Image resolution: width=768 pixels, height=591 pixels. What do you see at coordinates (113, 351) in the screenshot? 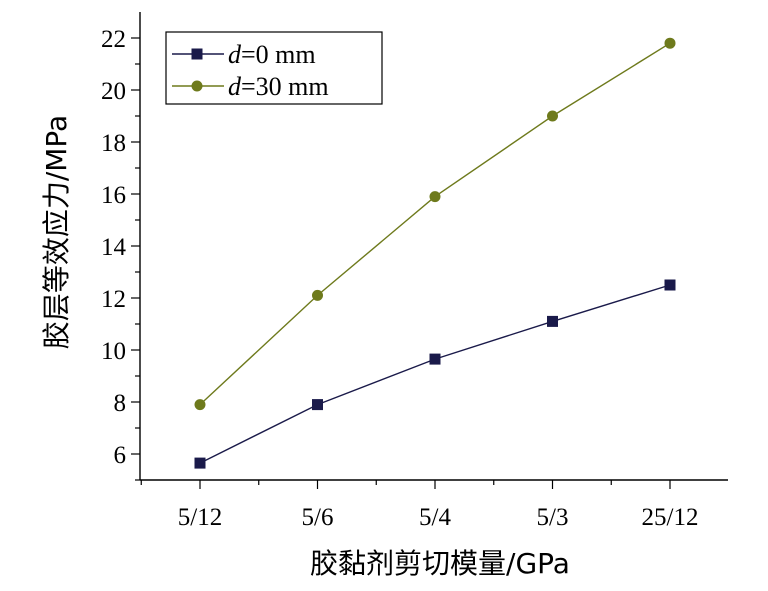
I see `y-tick-label-2: 10` at bounding box center [113, 351].